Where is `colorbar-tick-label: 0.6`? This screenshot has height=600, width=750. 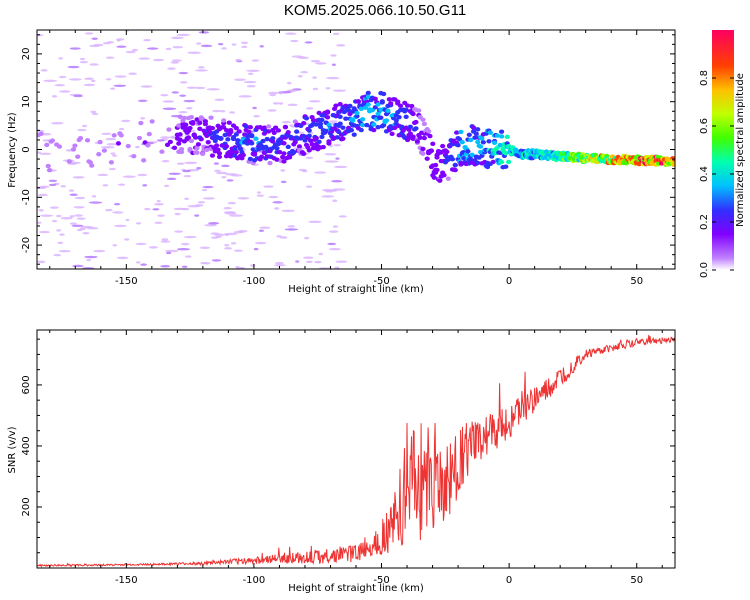 colorbar-tick-label: 0.6 is located at coordinates (704, 126).